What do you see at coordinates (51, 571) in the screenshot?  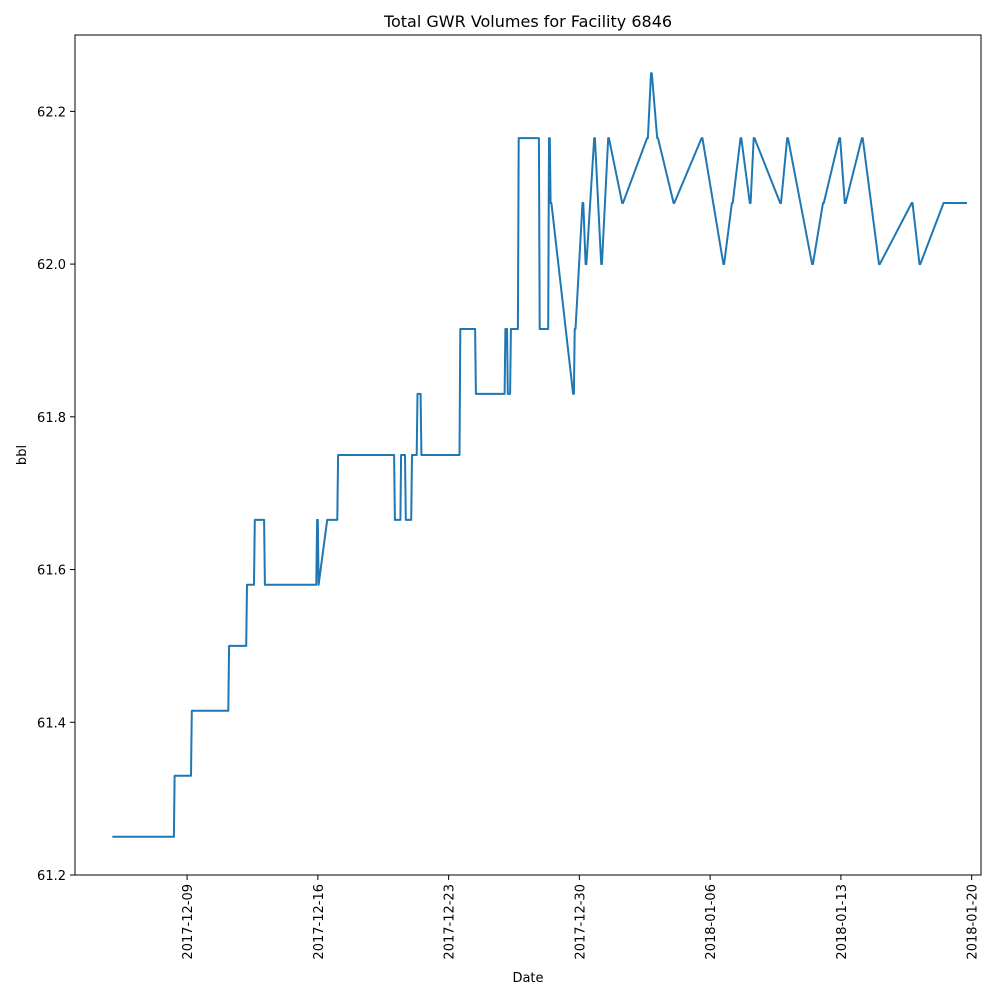 I see `y-tick-label: 61.6` at bounding box center [51, 571].